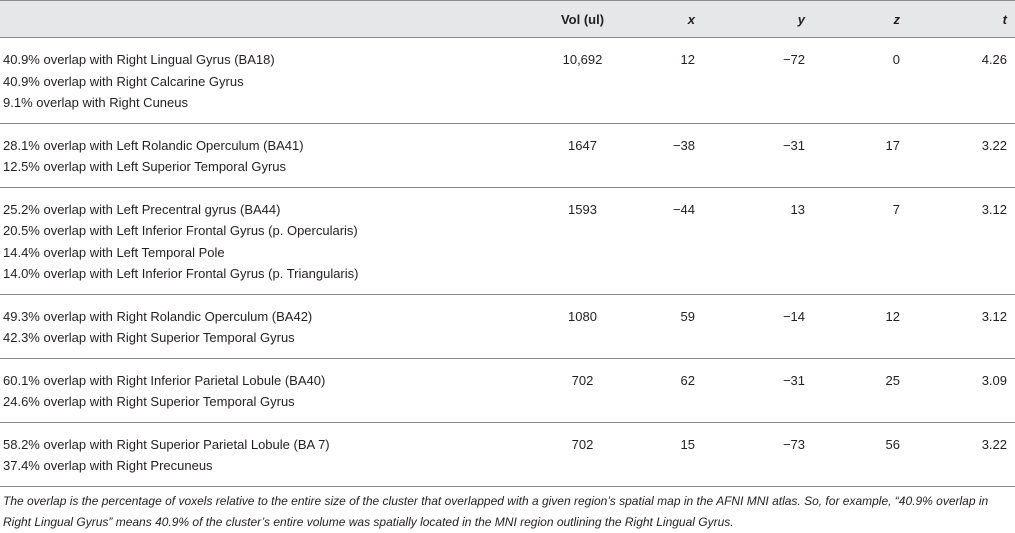 The image size is (1015, 533). I want to click on x-cell: 62, so click(683, 390).